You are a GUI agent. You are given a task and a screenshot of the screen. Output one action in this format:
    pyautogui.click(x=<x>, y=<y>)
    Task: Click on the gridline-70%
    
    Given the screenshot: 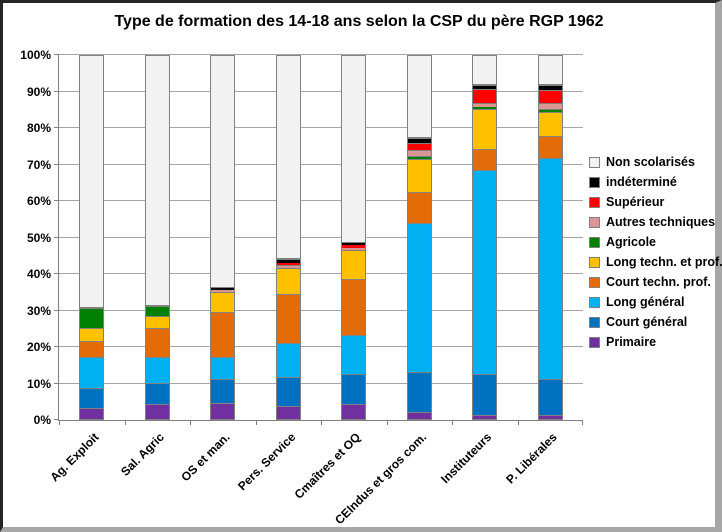 What is the action you would take?
    pyautogui.click(x=321, y=164)
    